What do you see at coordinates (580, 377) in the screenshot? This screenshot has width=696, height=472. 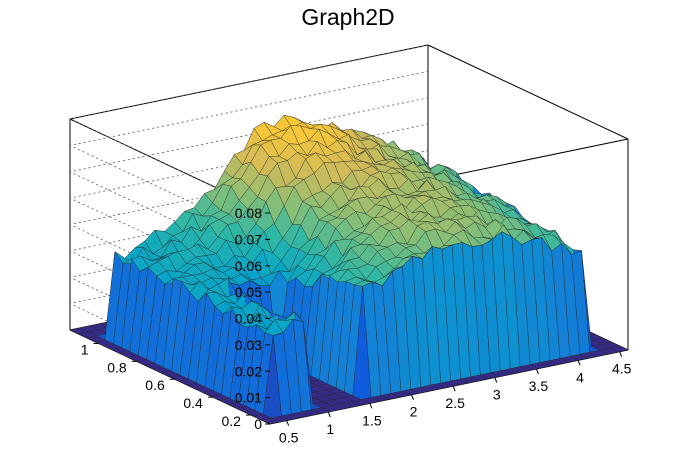 I see `x-tick-label: 4` at bounding box center [580, 377].